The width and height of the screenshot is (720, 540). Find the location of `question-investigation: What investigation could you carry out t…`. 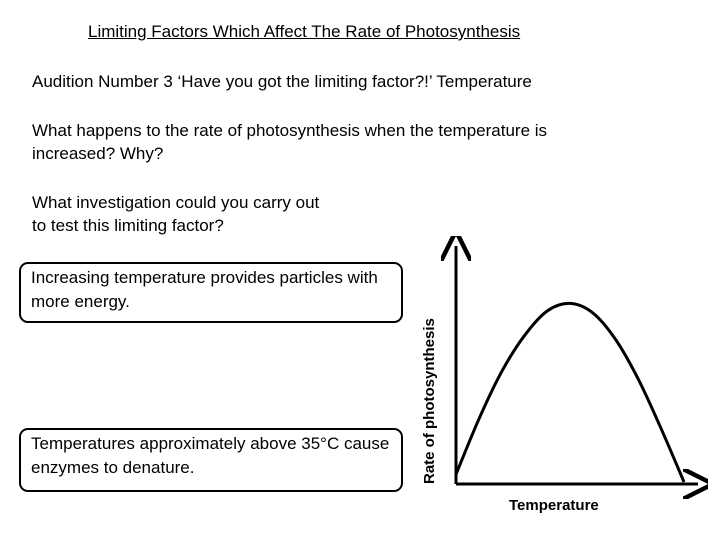

question-investigation: What investigation could you carry out t… is located at coordinates (176, 214).